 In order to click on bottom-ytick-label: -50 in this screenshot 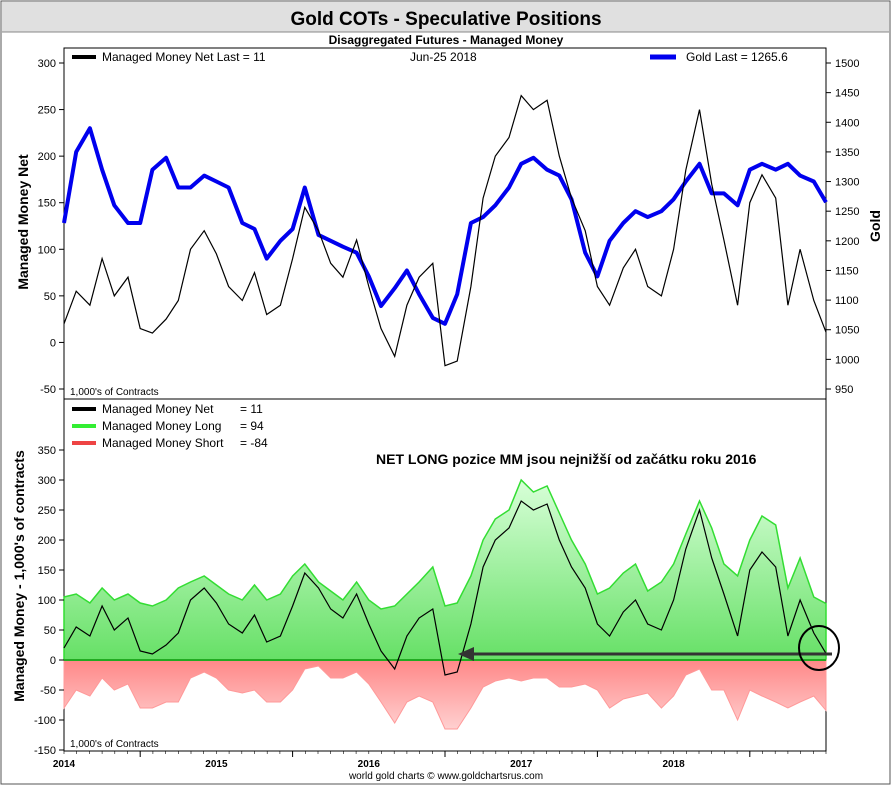, I will do `click(48, 691)`.